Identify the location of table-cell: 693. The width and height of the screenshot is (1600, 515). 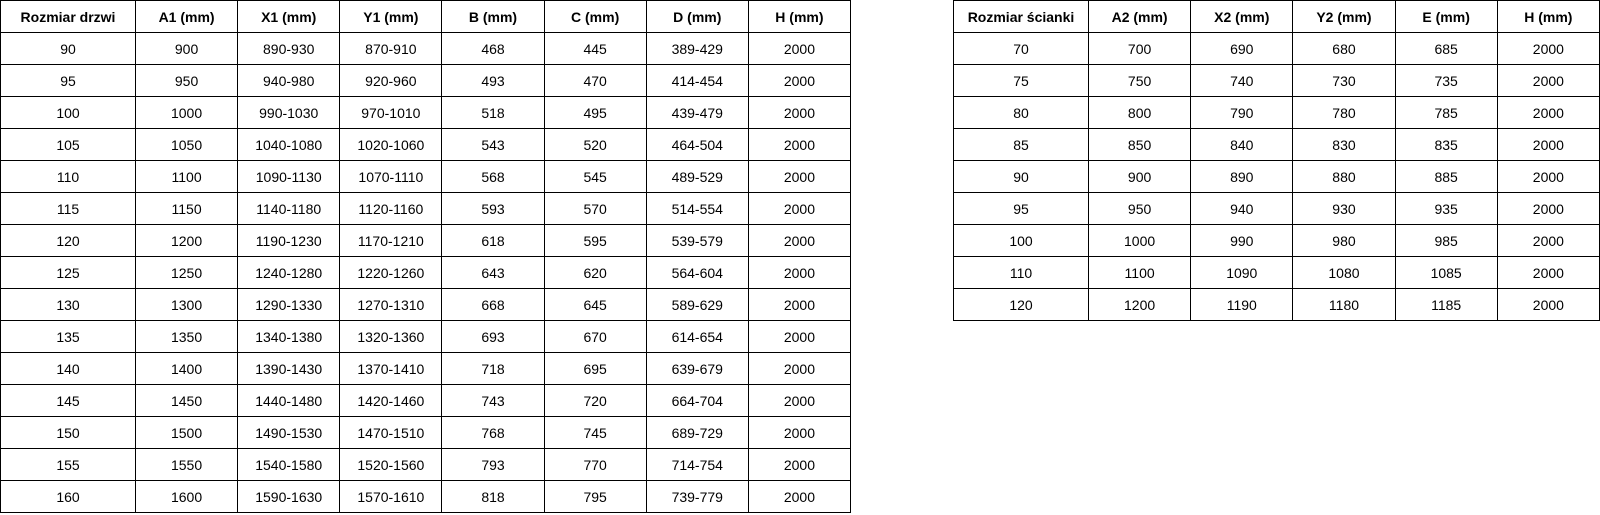
(493, 336).